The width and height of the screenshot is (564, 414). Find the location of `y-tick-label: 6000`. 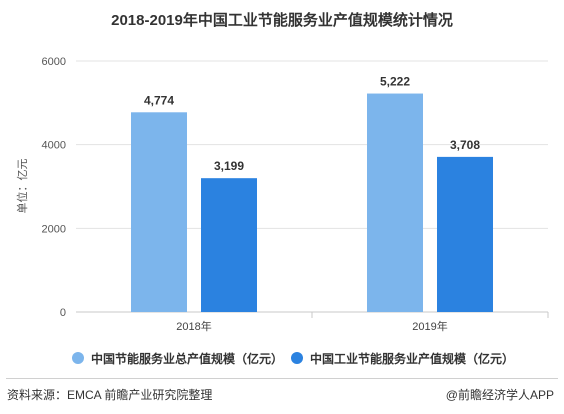

y-tick-label: 6000 is located at coordinates (54, 62).